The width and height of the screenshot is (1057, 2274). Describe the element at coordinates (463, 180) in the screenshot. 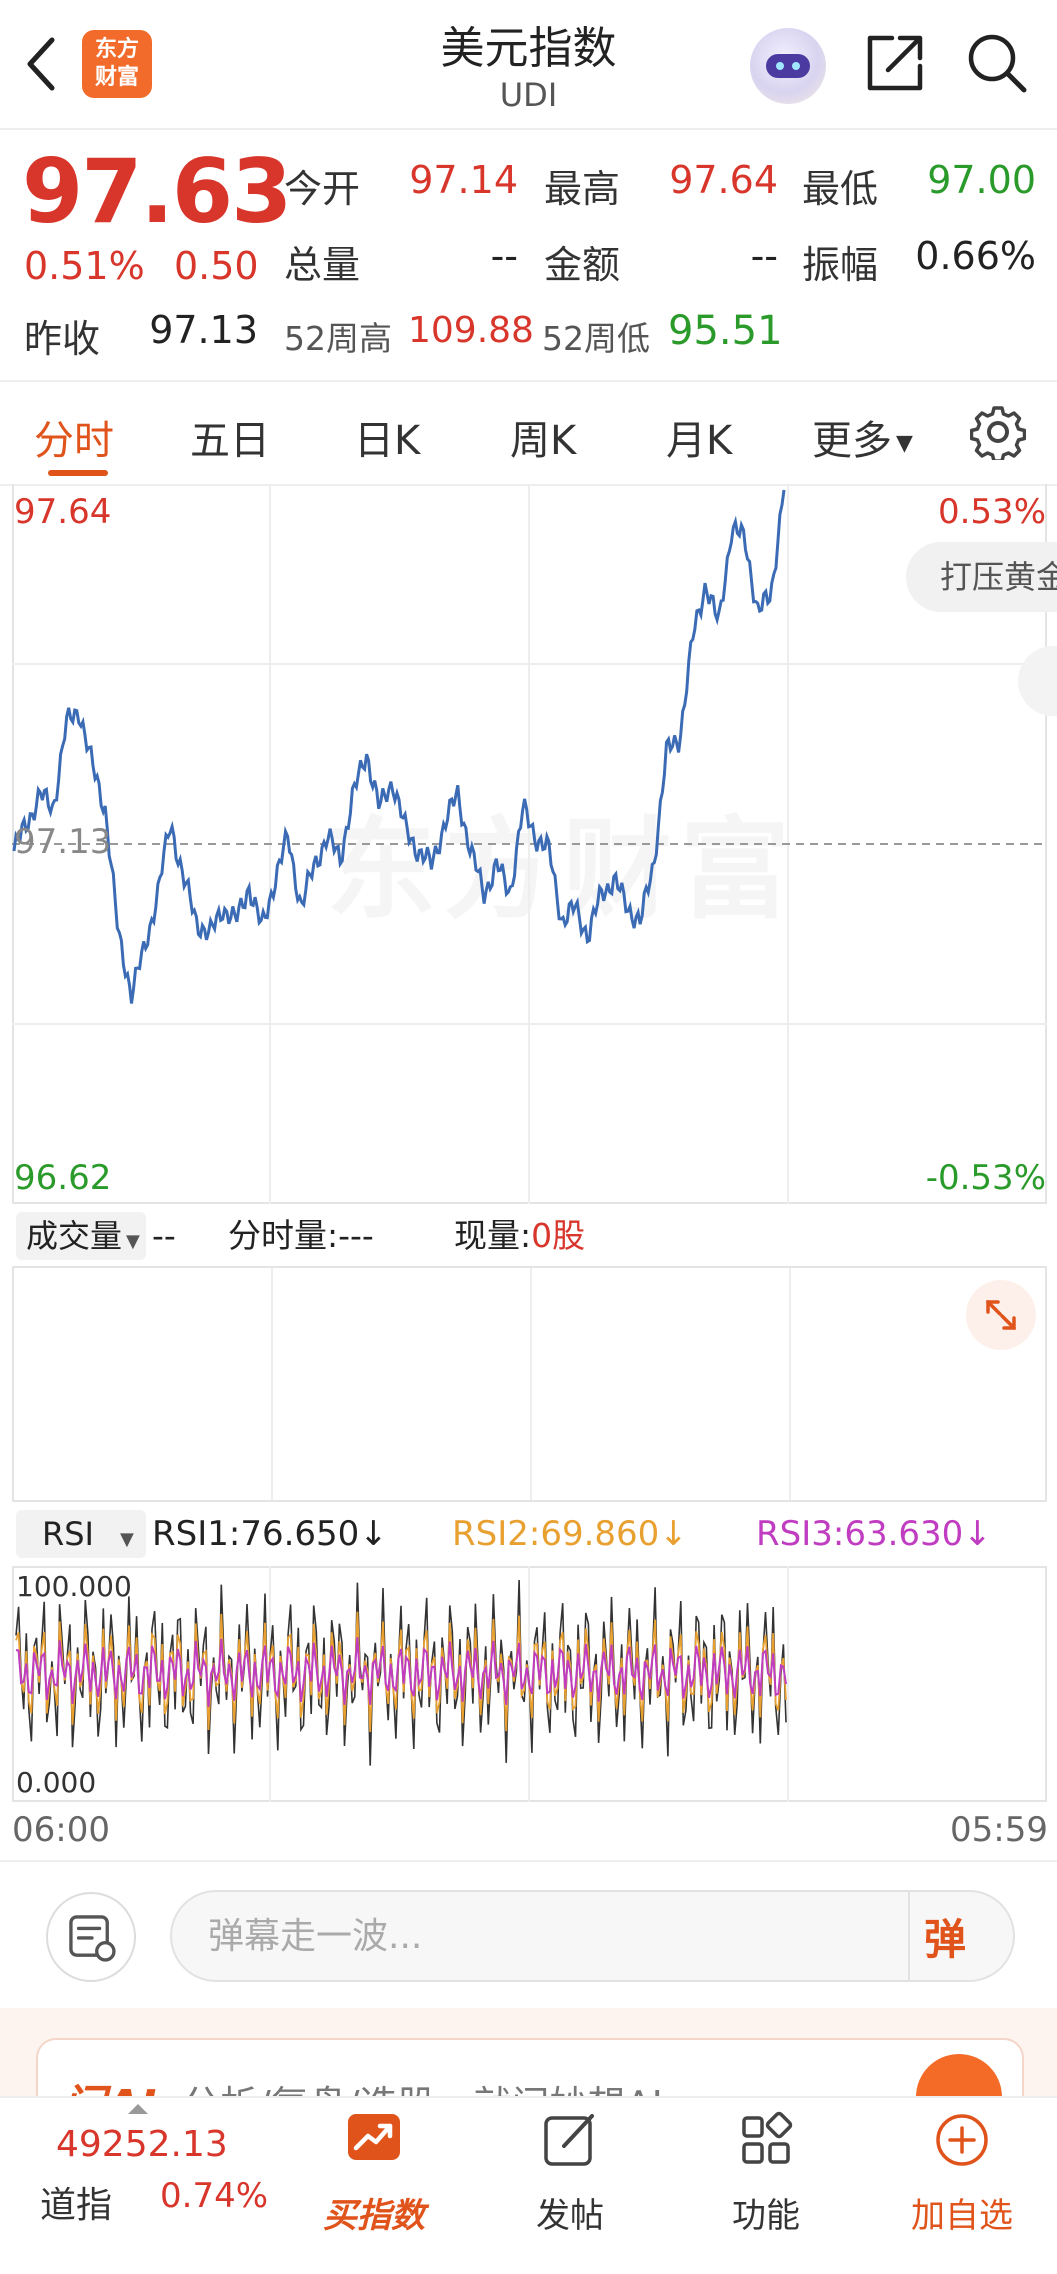

I see `open-value: 97.14` at that location.